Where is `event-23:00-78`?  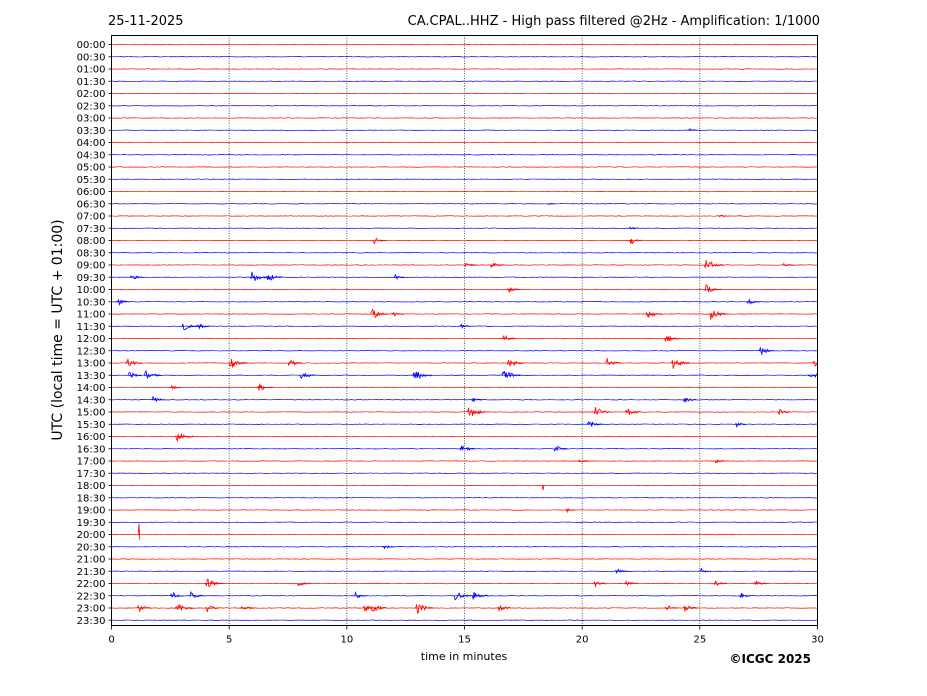
event-23:00-78 is located at coordinates (212, 609).